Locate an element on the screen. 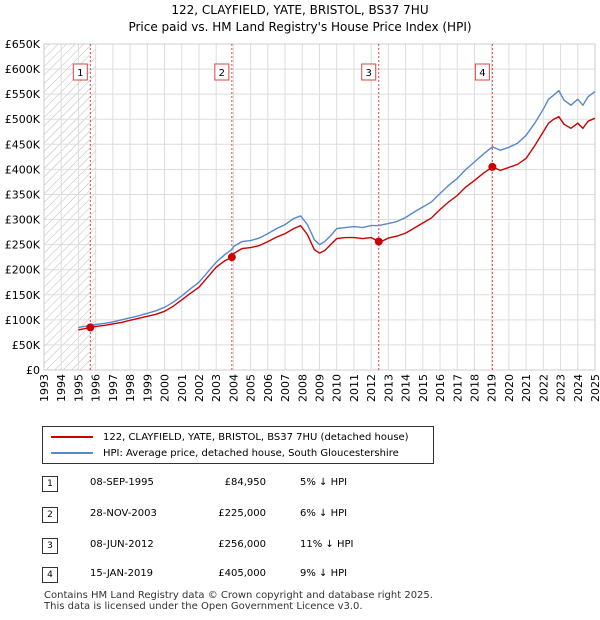 The width and height of the screenshot is (600, 620). y-tick-label: £600K is located at coordinates (23, 69).